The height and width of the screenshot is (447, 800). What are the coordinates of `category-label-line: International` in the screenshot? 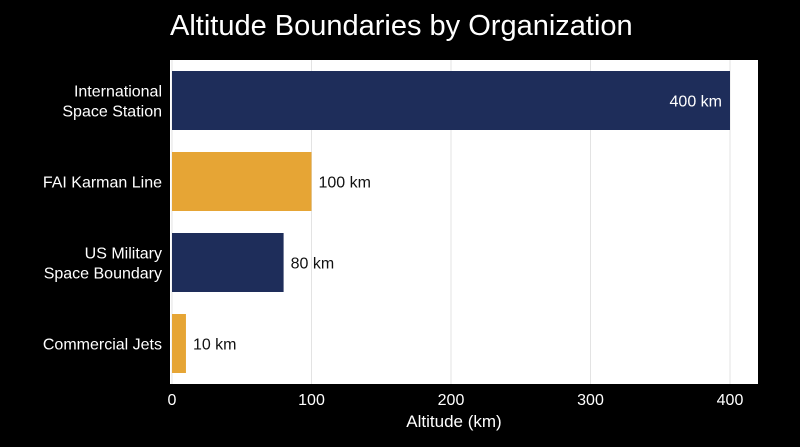 It's located at (118, 92).